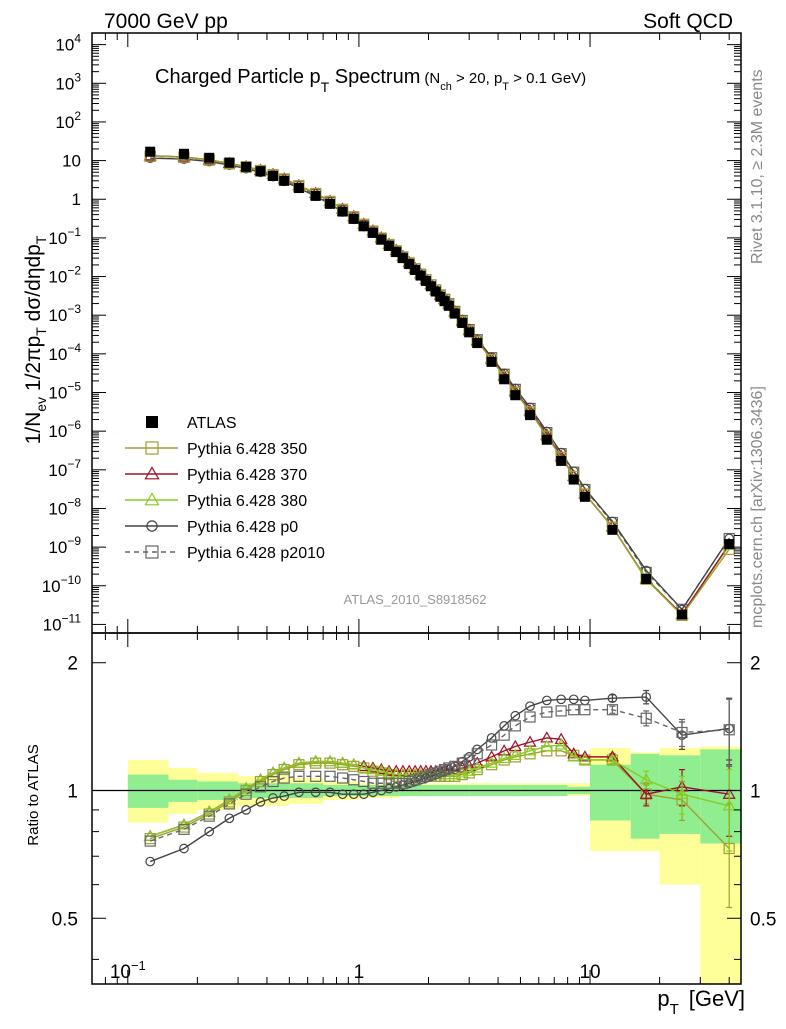  I want to click on x-axis-label: pT [GeV], so click(701, 1002).